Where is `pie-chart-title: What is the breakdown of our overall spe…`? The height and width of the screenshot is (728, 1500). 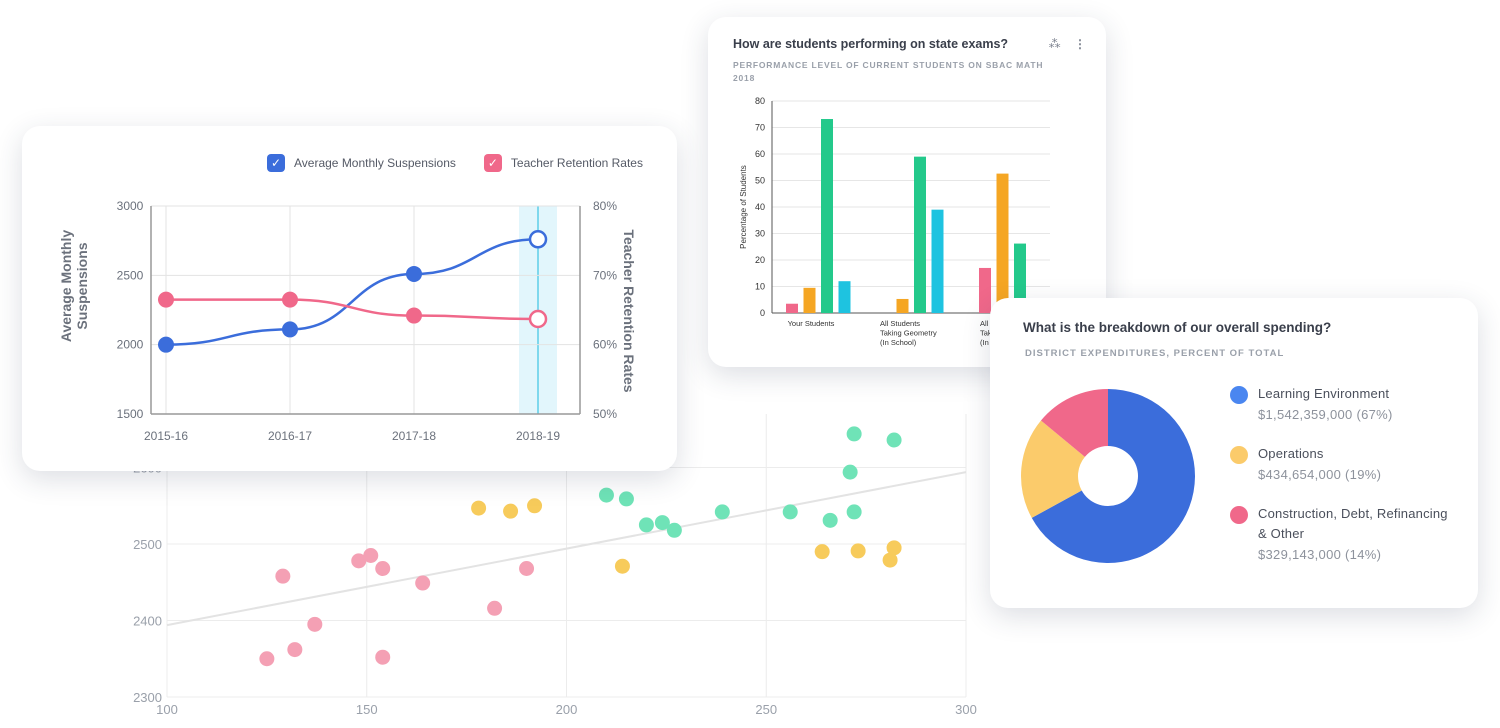 pie-chart-title: What is the breakdown of our overall spe… is located at coordinates (1177, 327).